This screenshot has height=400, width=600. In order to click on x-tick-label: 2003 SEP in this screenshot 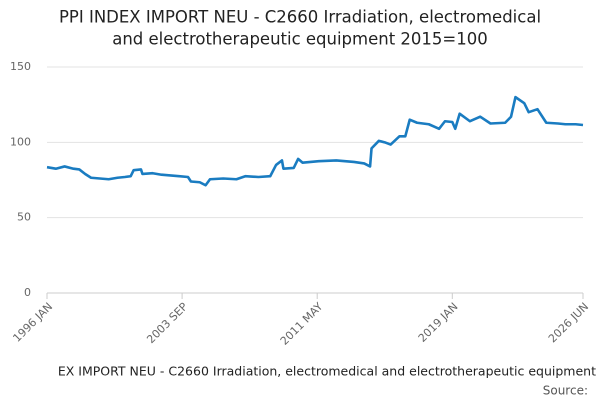, I will do `click(167, 323)`.